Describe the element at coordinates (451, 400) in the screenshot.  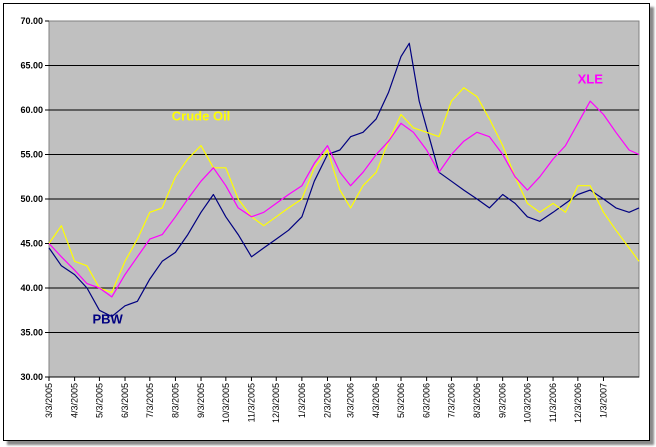
I see `x-tick-label: 7/3/2006` at that location.